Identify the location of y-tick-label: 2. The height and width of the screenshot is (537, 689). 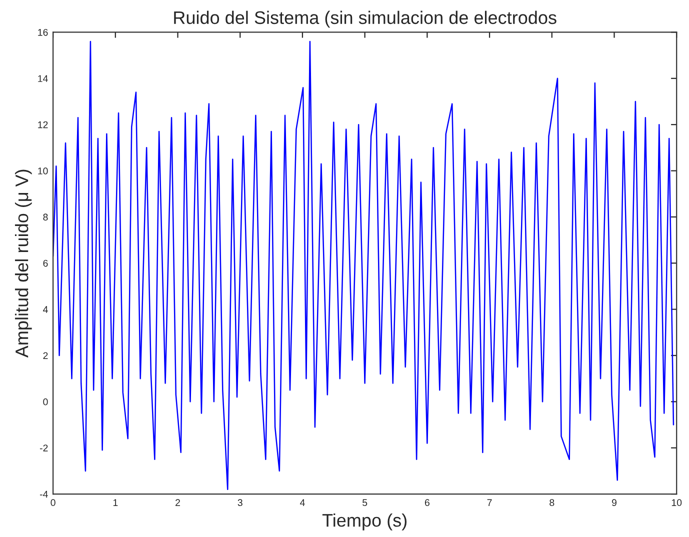
(45, 356).